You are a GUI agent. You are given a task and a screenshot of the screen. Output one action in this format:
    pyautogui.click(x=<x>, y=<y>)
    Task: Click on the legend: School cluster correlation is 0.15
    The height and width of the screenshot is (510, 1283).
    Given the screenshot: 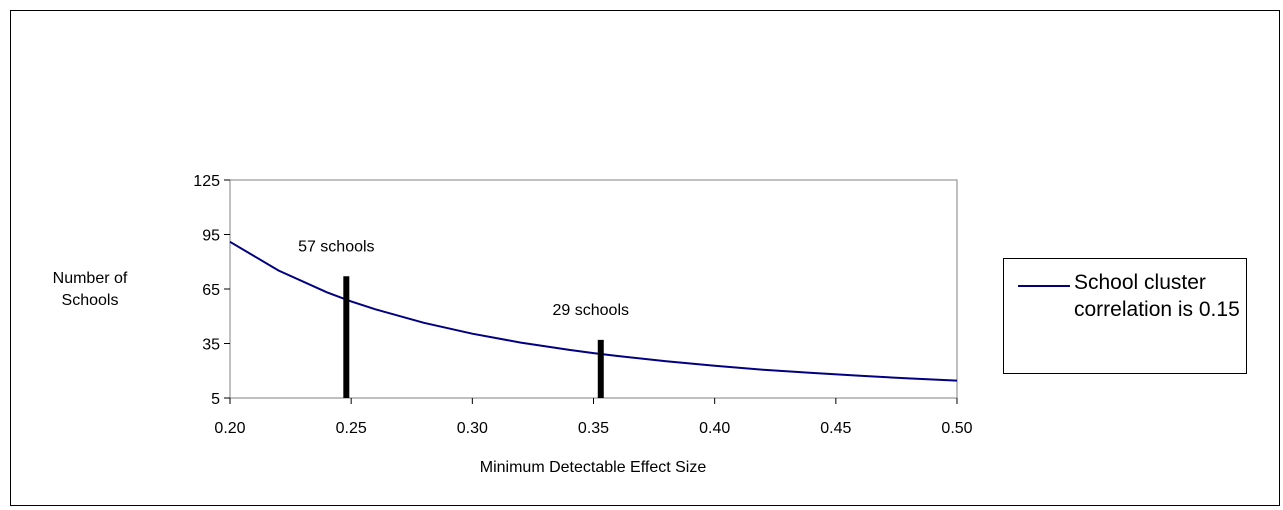 What is the action you would take?
    pyautogui.click(x=1125, y=316)
    